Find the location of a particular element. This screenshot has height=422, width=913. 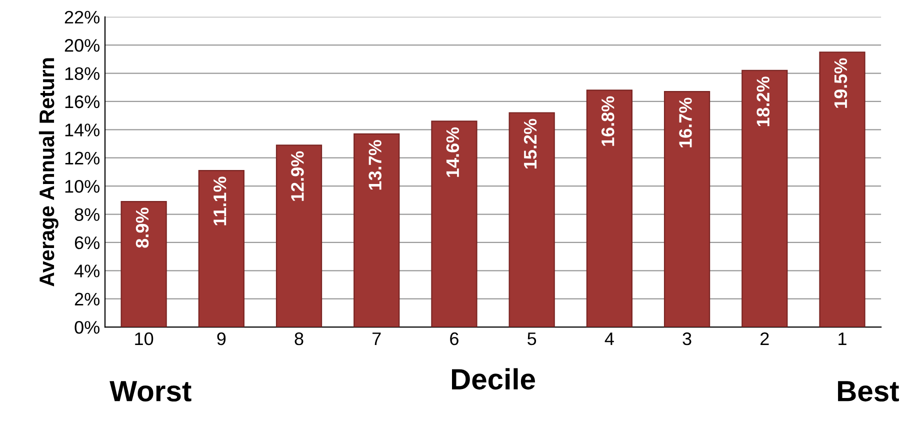

y-tick-label: 4% is located at coordinates (87, 271).